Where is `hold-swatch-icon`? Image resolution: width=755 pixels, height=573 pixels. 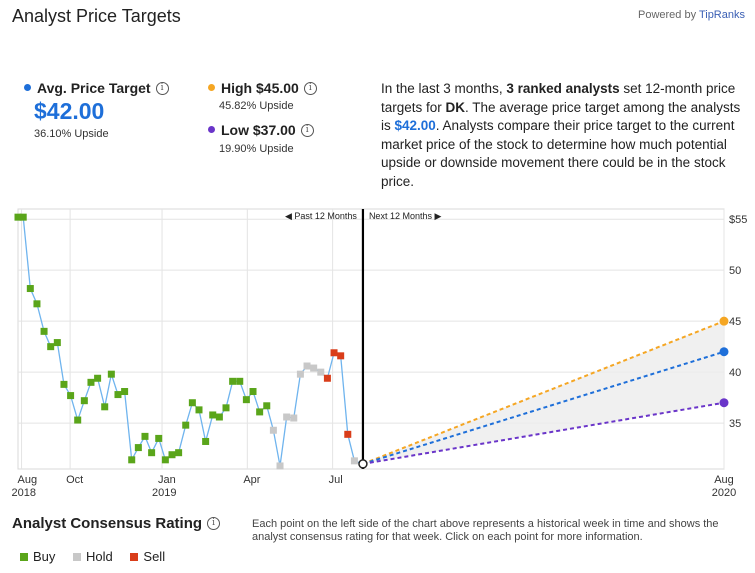
hold-swatch-icon is located at coordinates (77, 556).